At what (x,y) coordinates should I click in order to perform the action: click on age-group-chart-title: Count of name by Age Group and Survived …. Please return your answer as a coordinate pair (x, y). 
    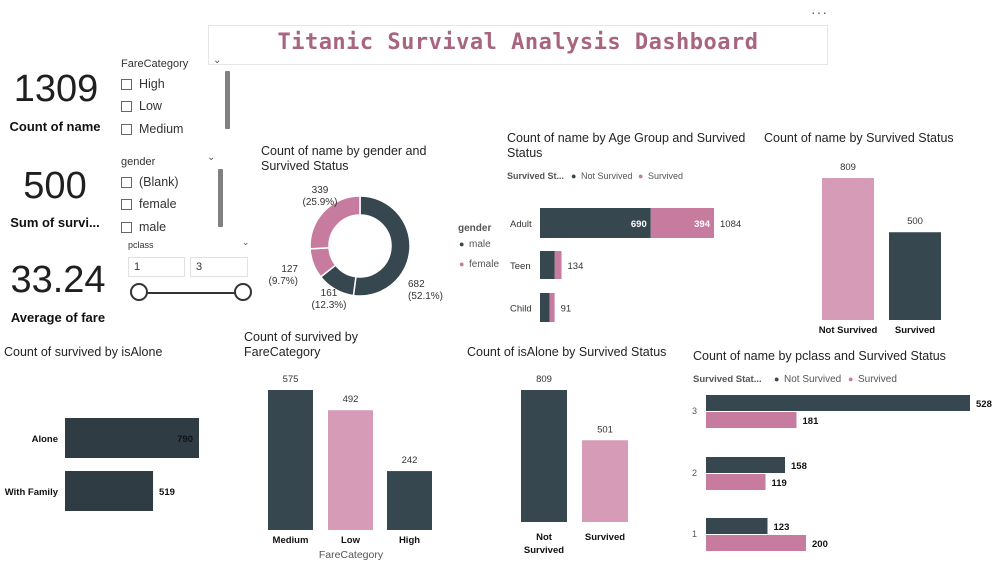
    Looking at the image, I should click on (626, 145).